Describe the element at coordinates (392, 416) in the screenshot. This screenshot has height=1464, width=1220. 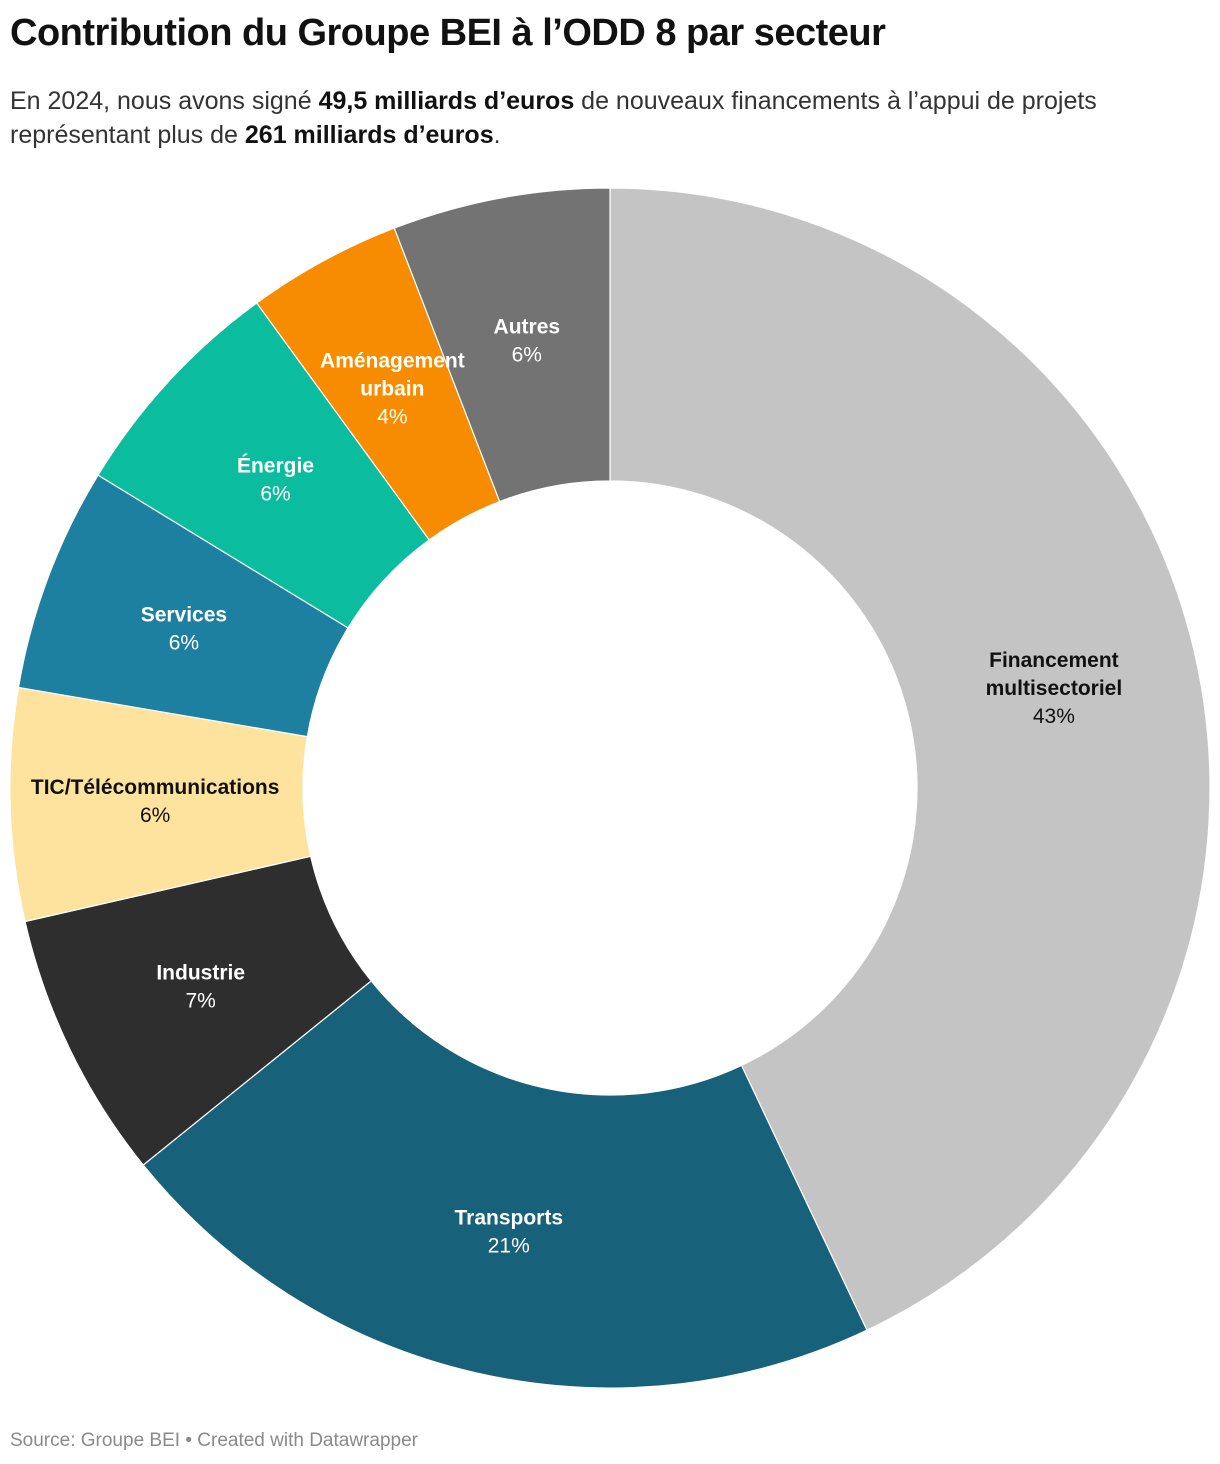
I see `slice-percent: 4%` at that location.